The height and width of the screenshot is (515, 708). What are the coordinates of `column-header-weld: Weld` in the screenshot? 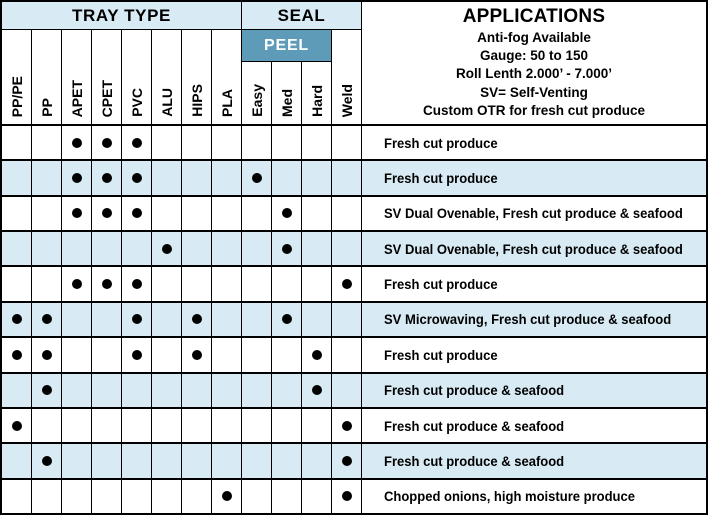 It's located at (346, 77).